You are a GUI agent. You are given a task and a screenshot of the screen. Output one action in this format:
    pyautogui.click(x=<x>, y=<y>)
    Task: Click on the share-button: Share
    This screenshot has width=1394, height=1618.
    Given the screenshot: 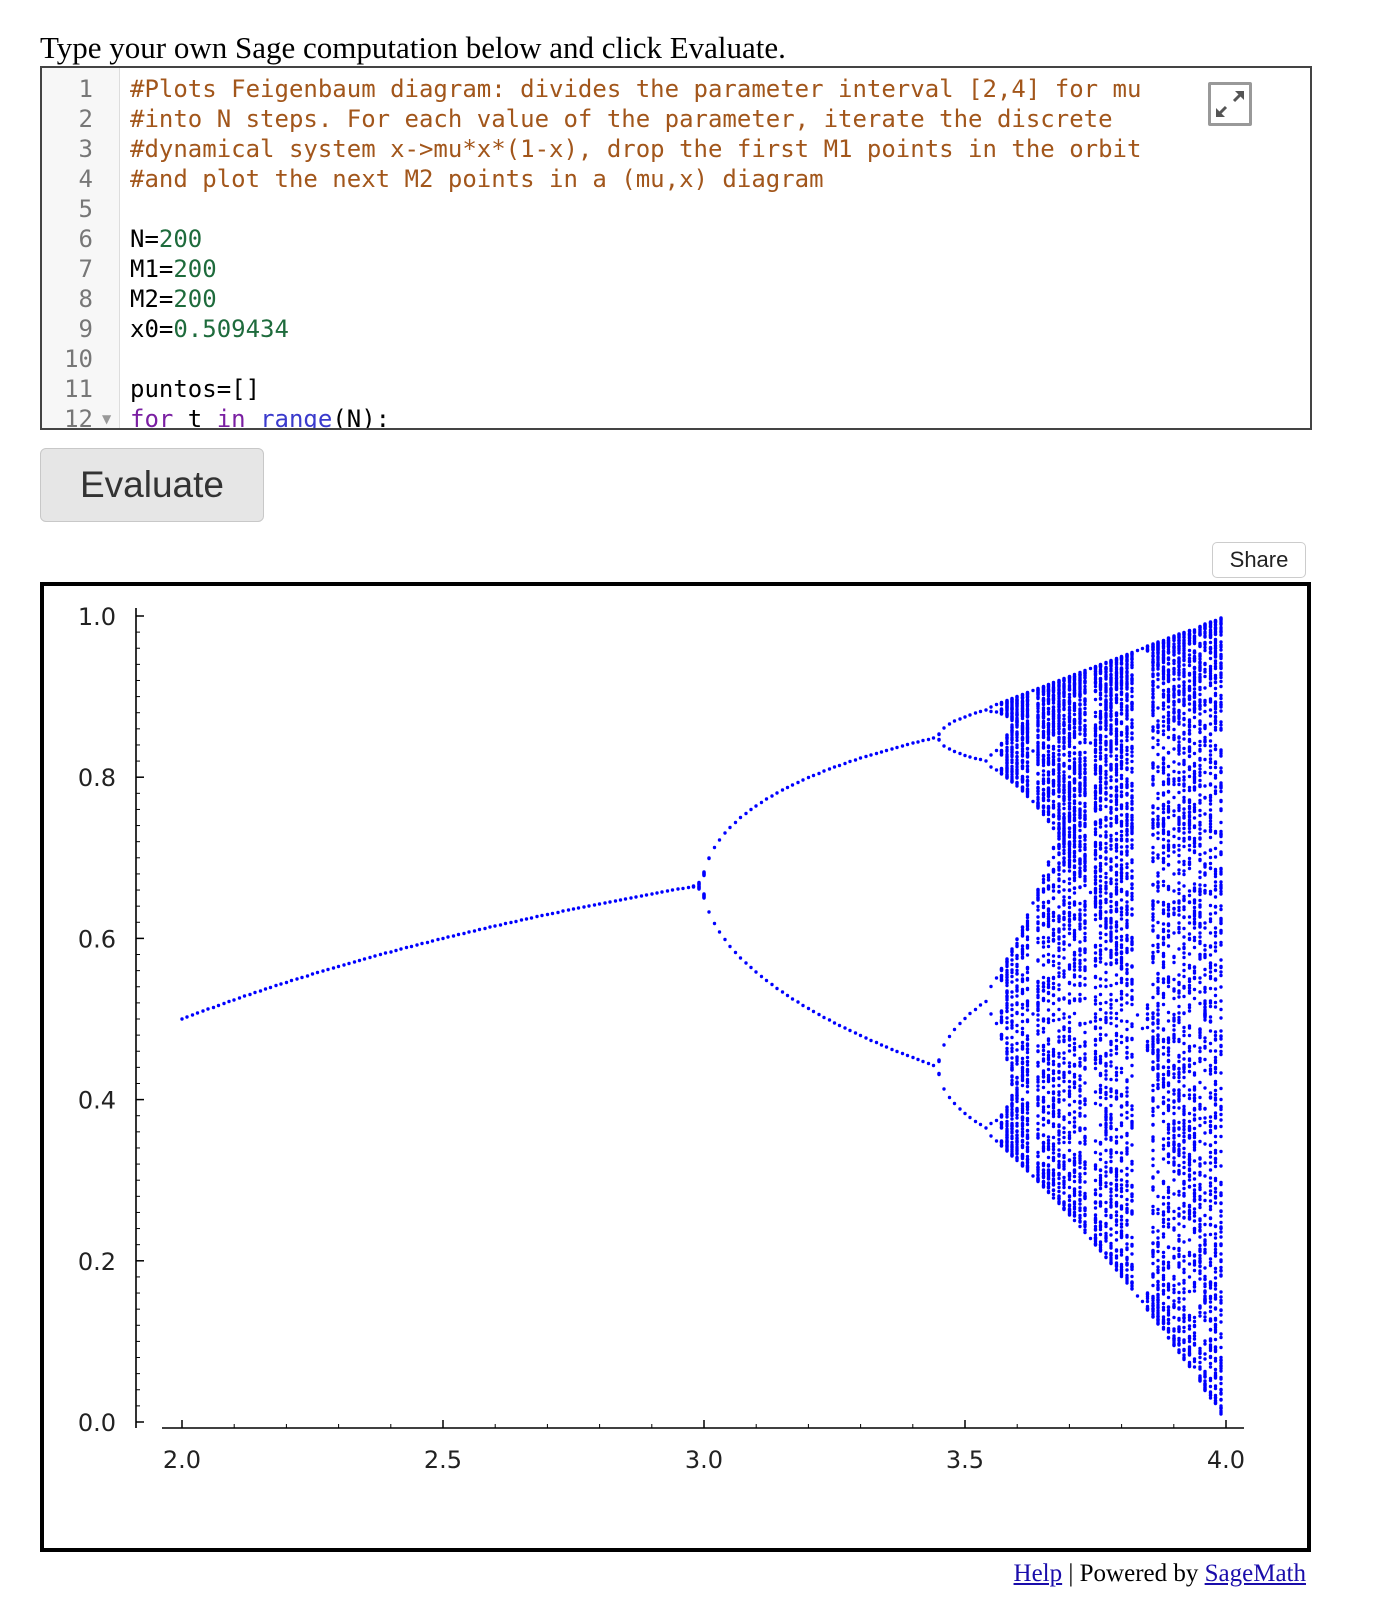 What is the action you would take?
    pyautogui.click(x=1259, y=560)
    